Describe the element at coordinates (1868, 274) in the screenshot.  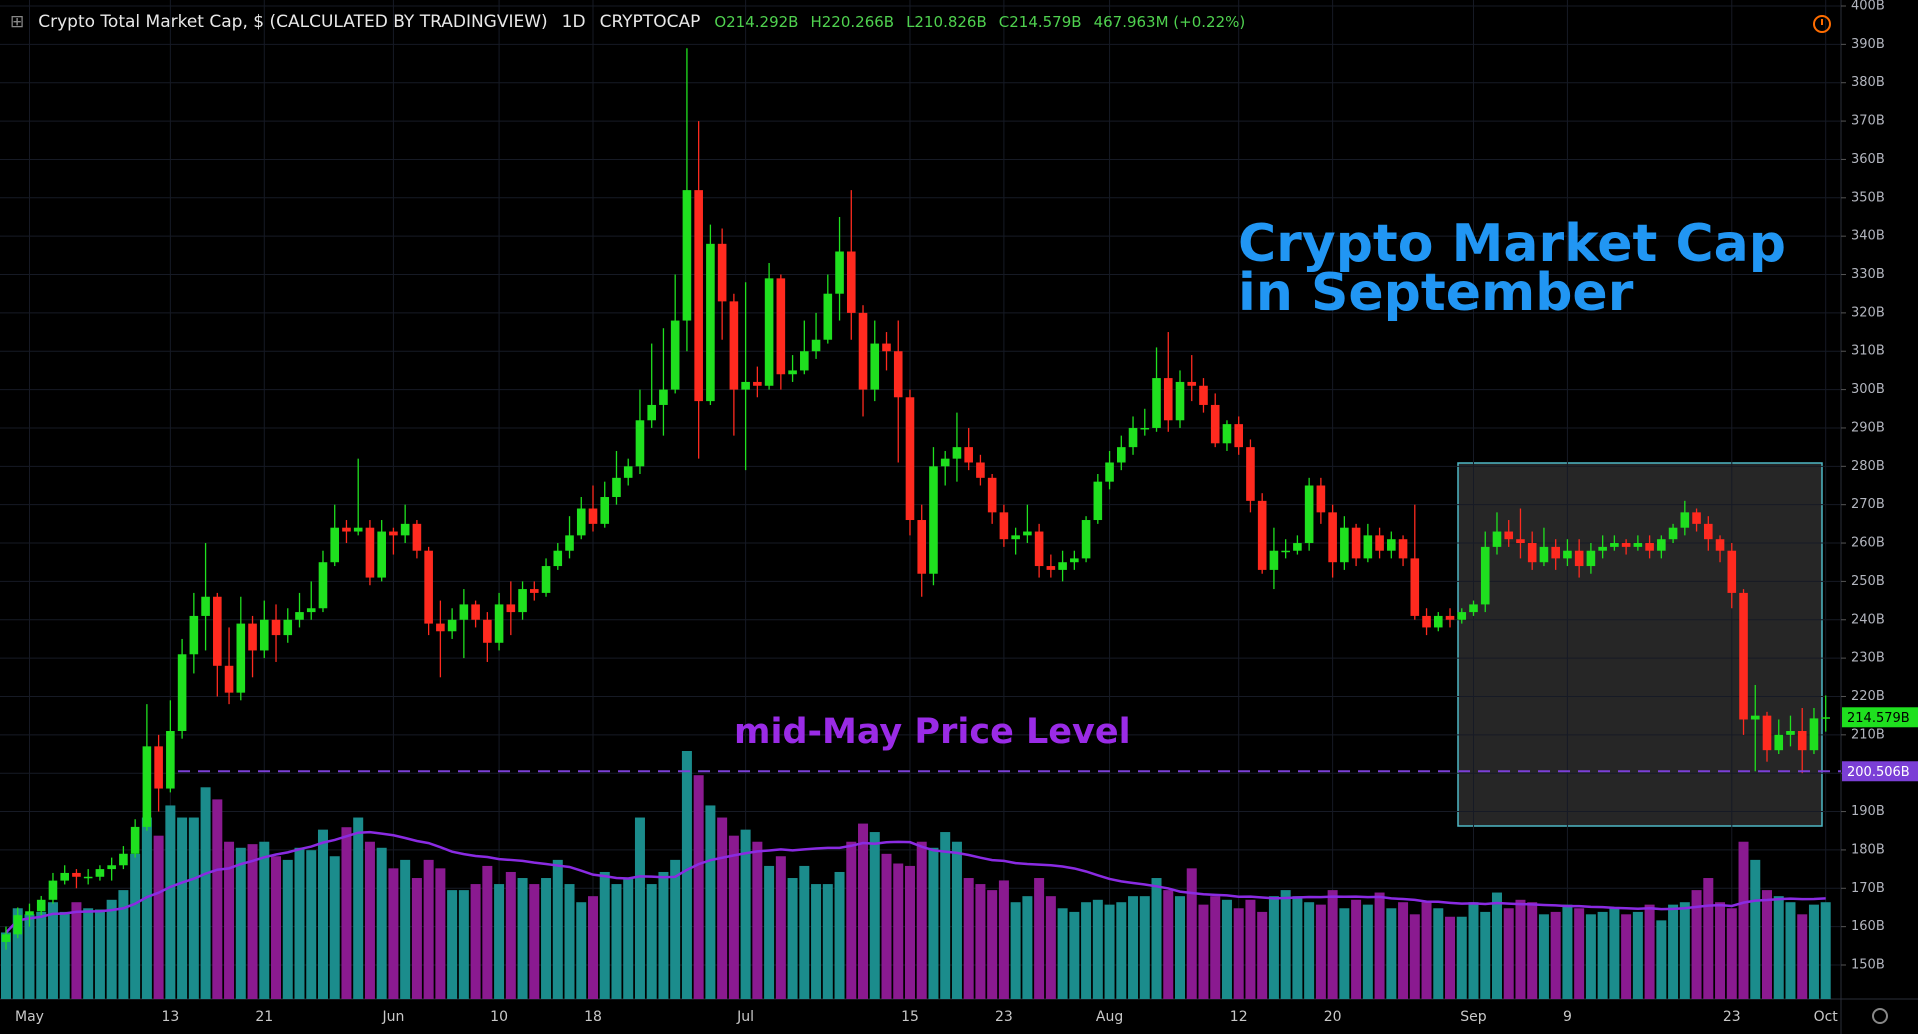
I see `y-tick-label: 330B` at that location.